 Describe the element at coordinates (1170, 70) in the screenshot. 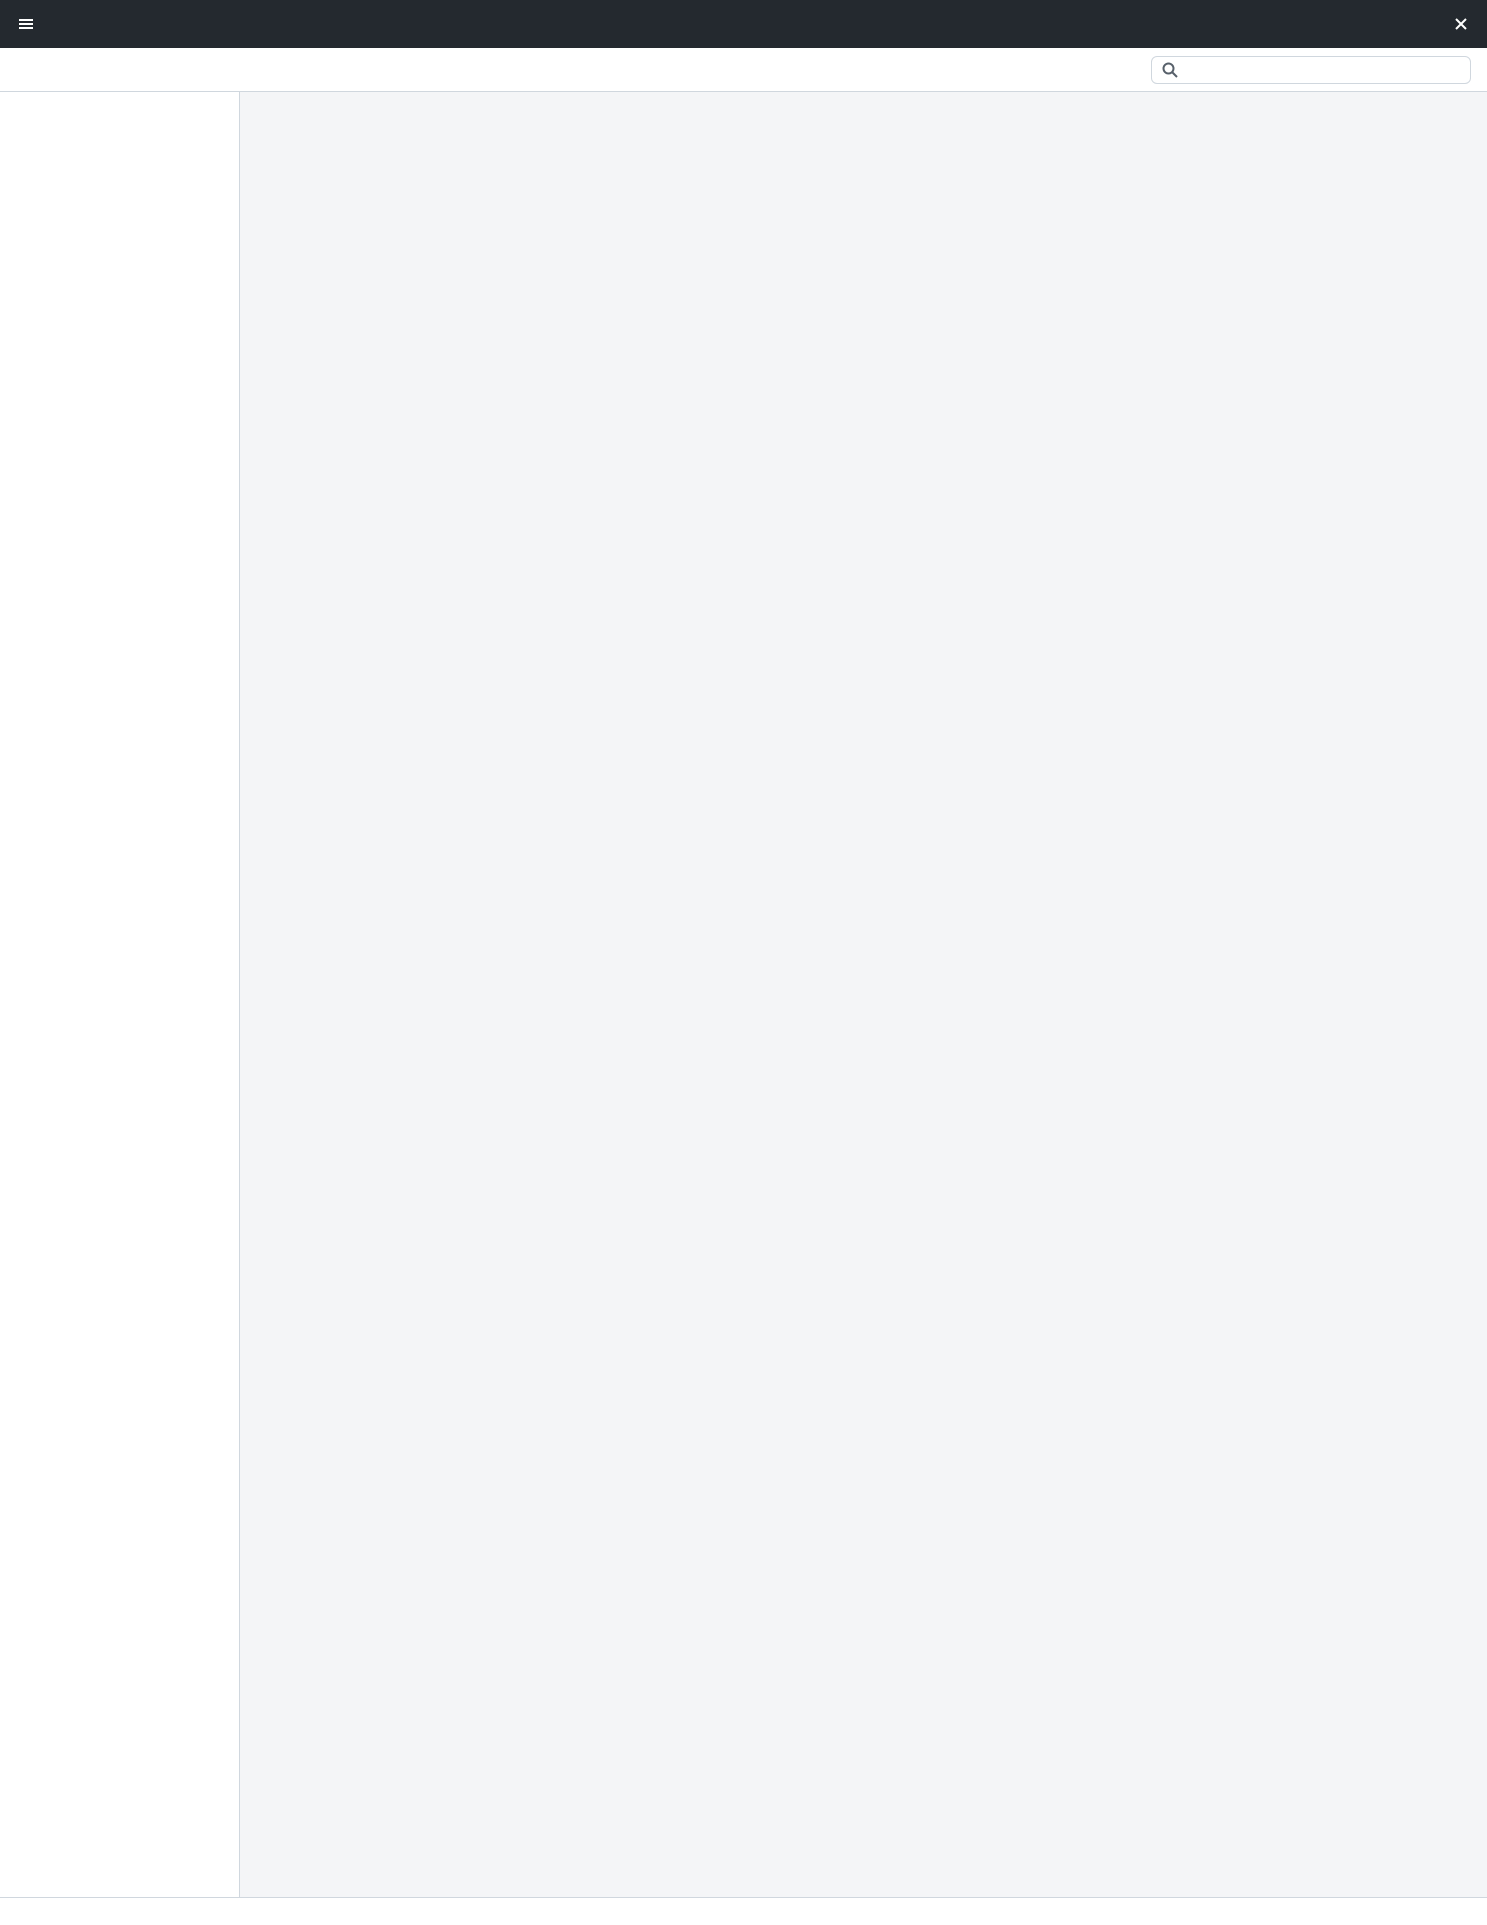

I see `search-icon` at that location.